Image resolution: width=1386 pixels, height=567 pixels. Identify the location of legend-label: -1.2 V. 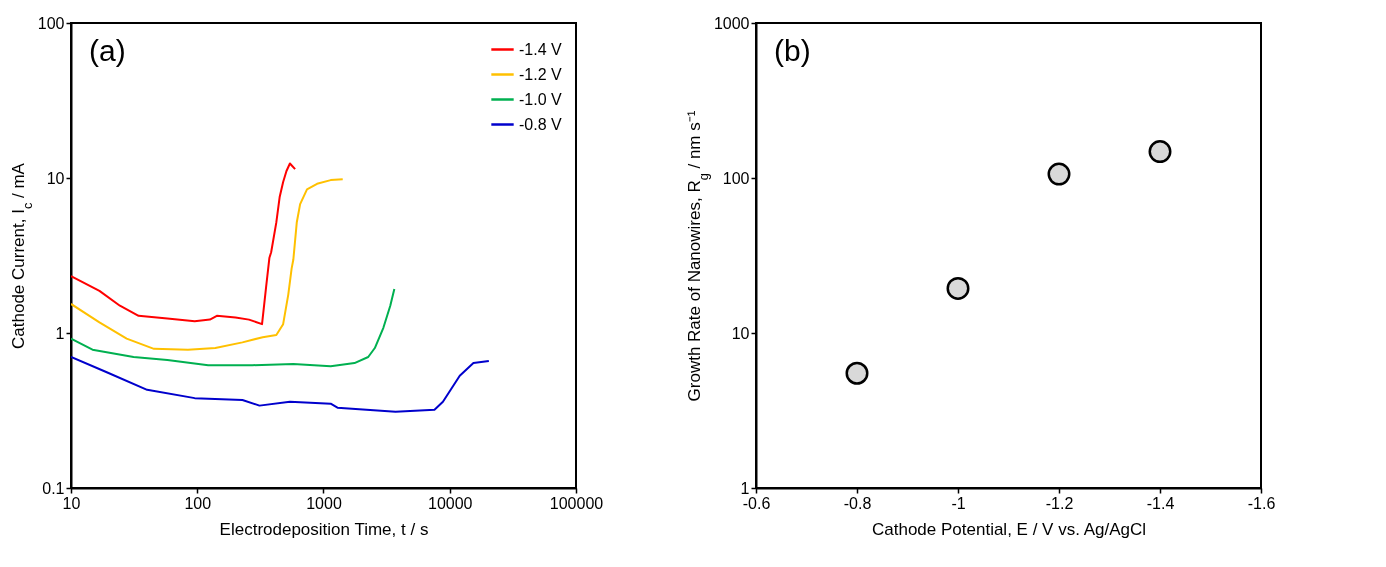
(541, 74).